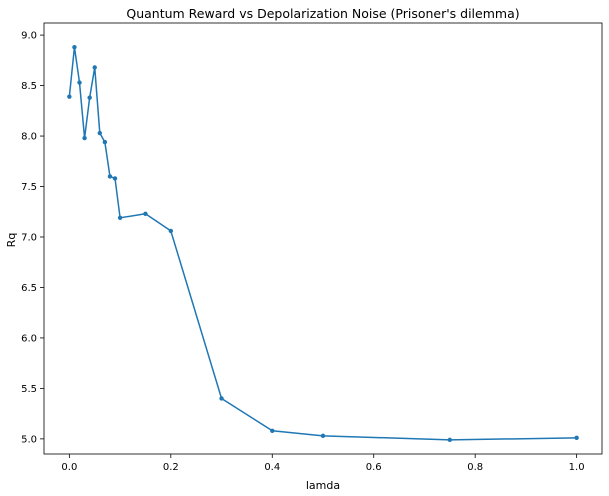 This screenshot has height=496, width=609. What do you see at coordinates (374, 467) in the screenshot?
I see `x-tick-label: 0.6` at bounding box center [374, 467].